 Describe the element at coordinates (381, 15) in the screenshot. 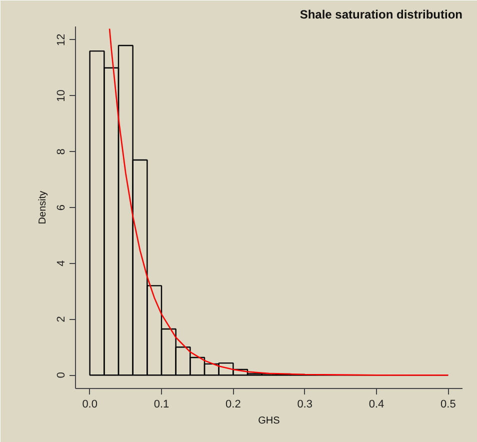

I see `chart-title: Shale saturation distribution` at that location.